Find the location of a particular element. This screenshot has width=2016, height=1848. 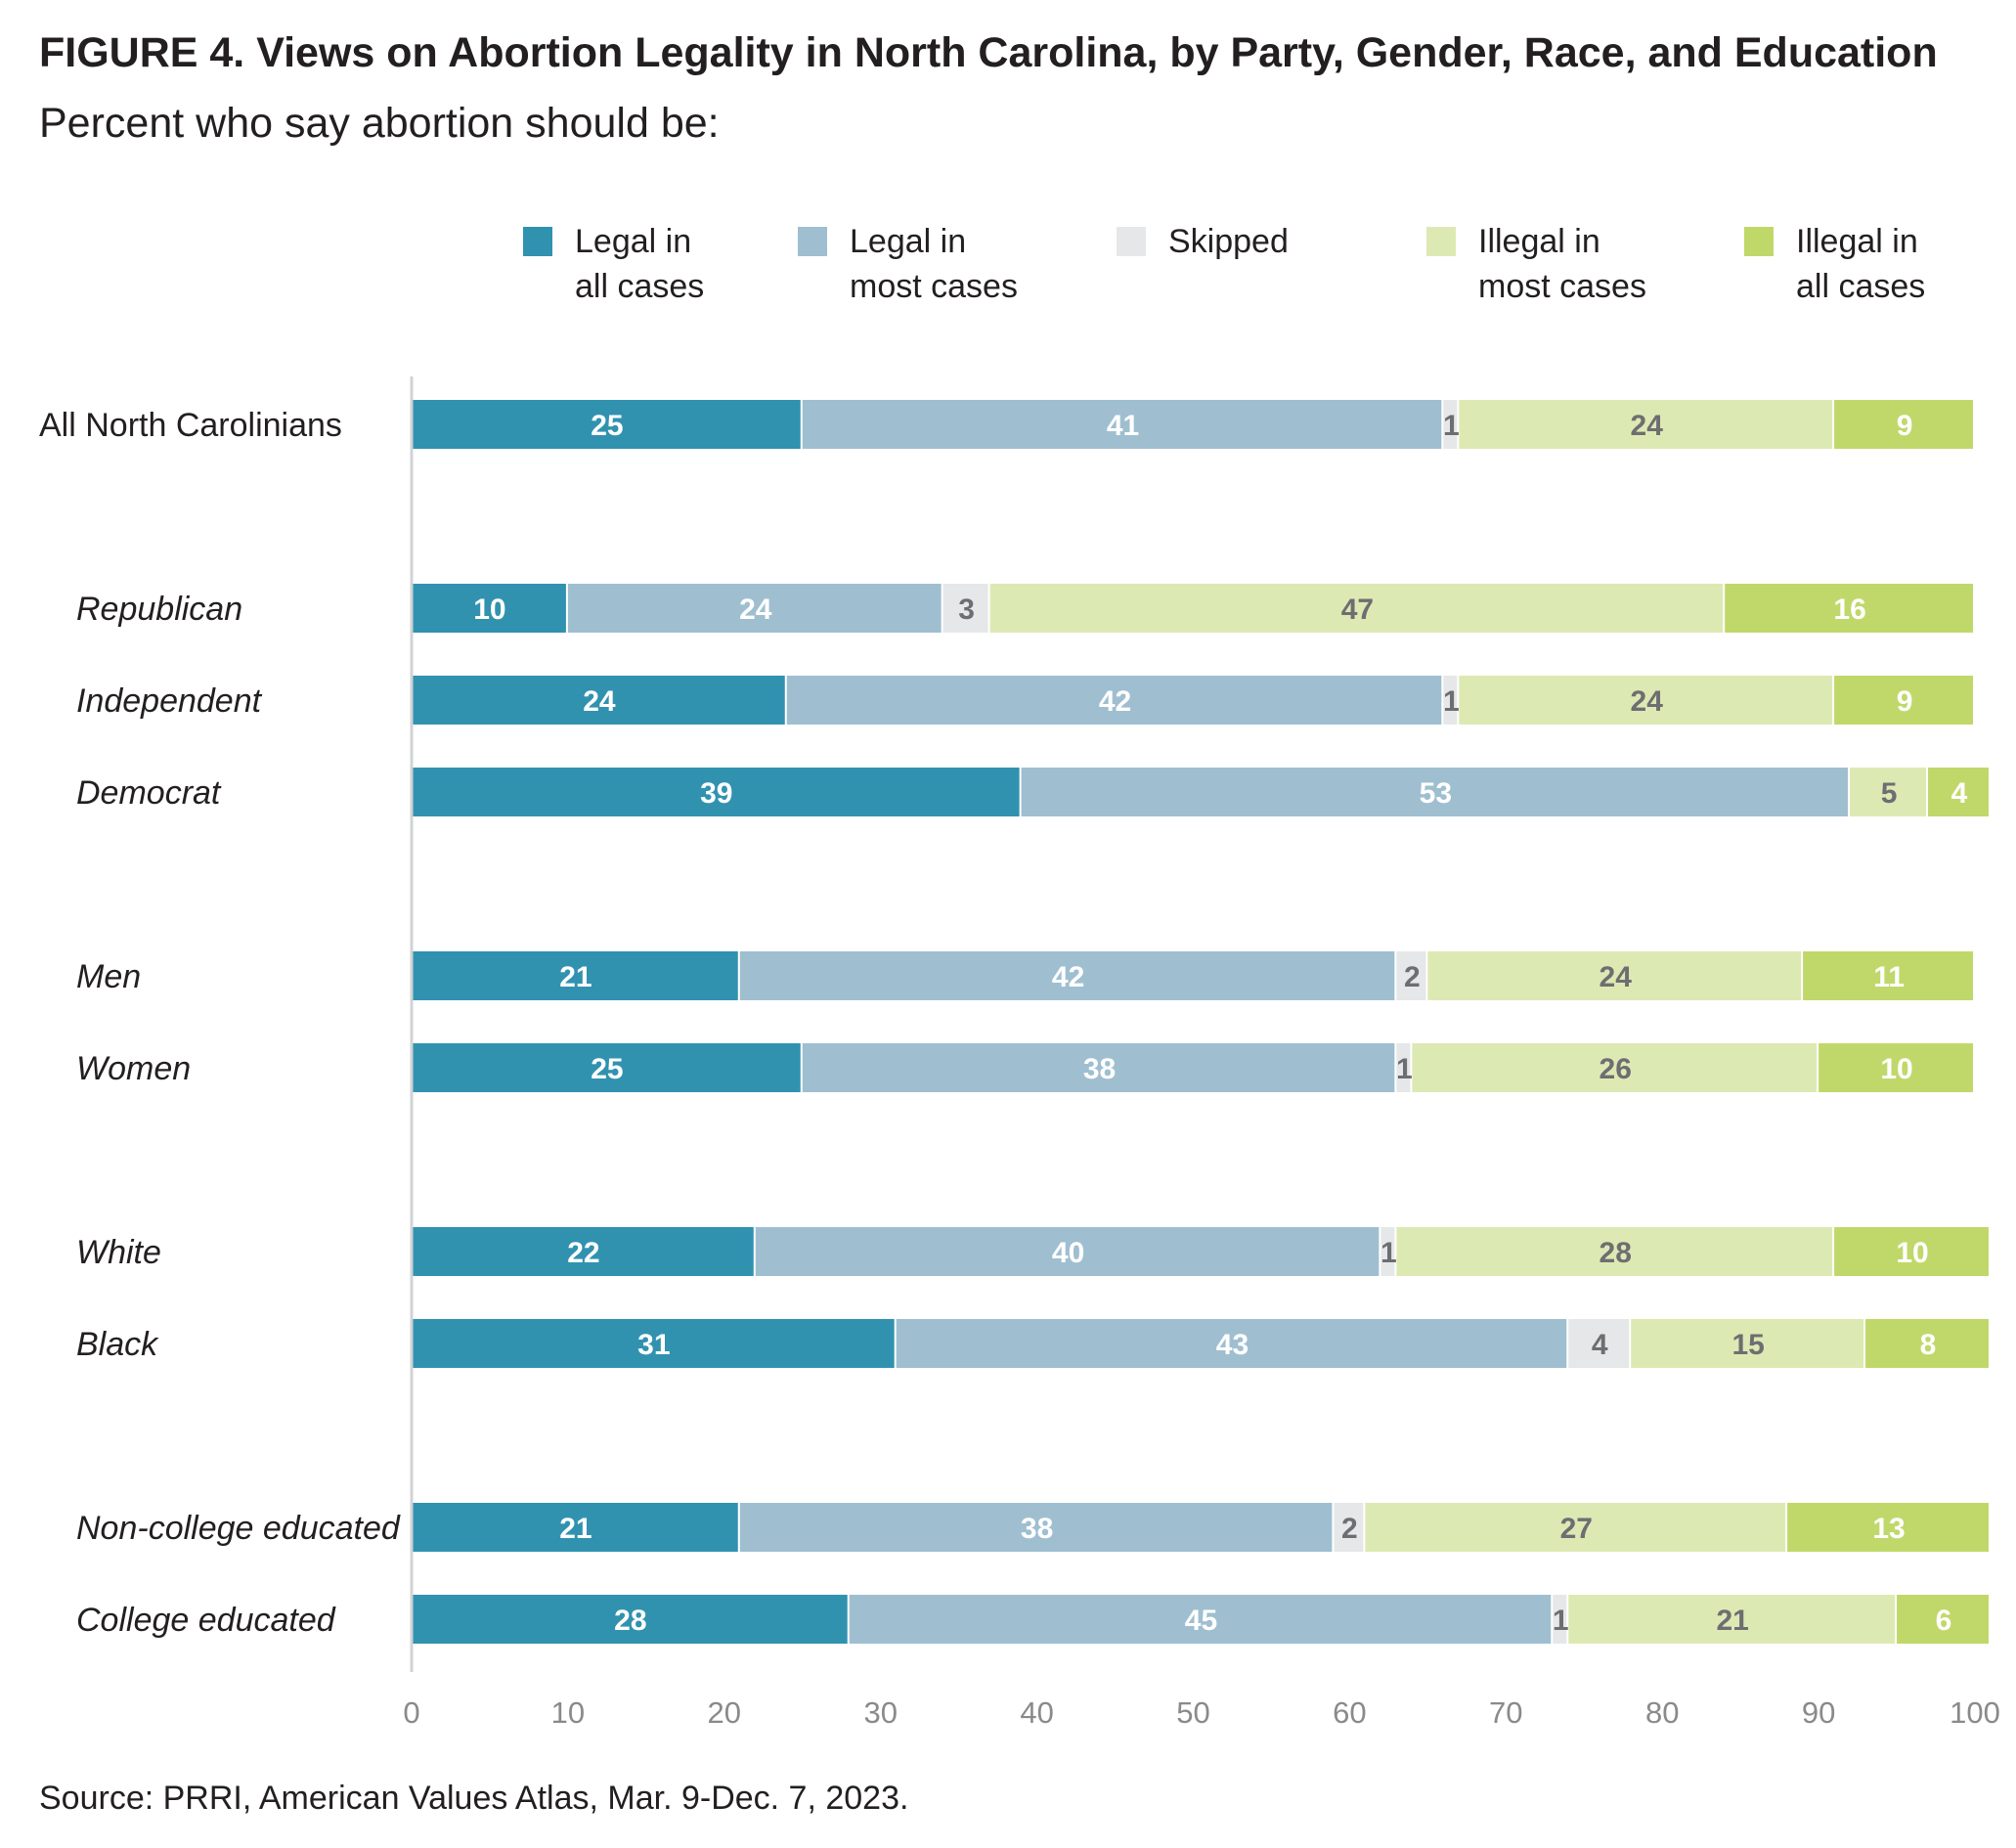

category-label-3: Democrat is located at coordinates (149, 793).